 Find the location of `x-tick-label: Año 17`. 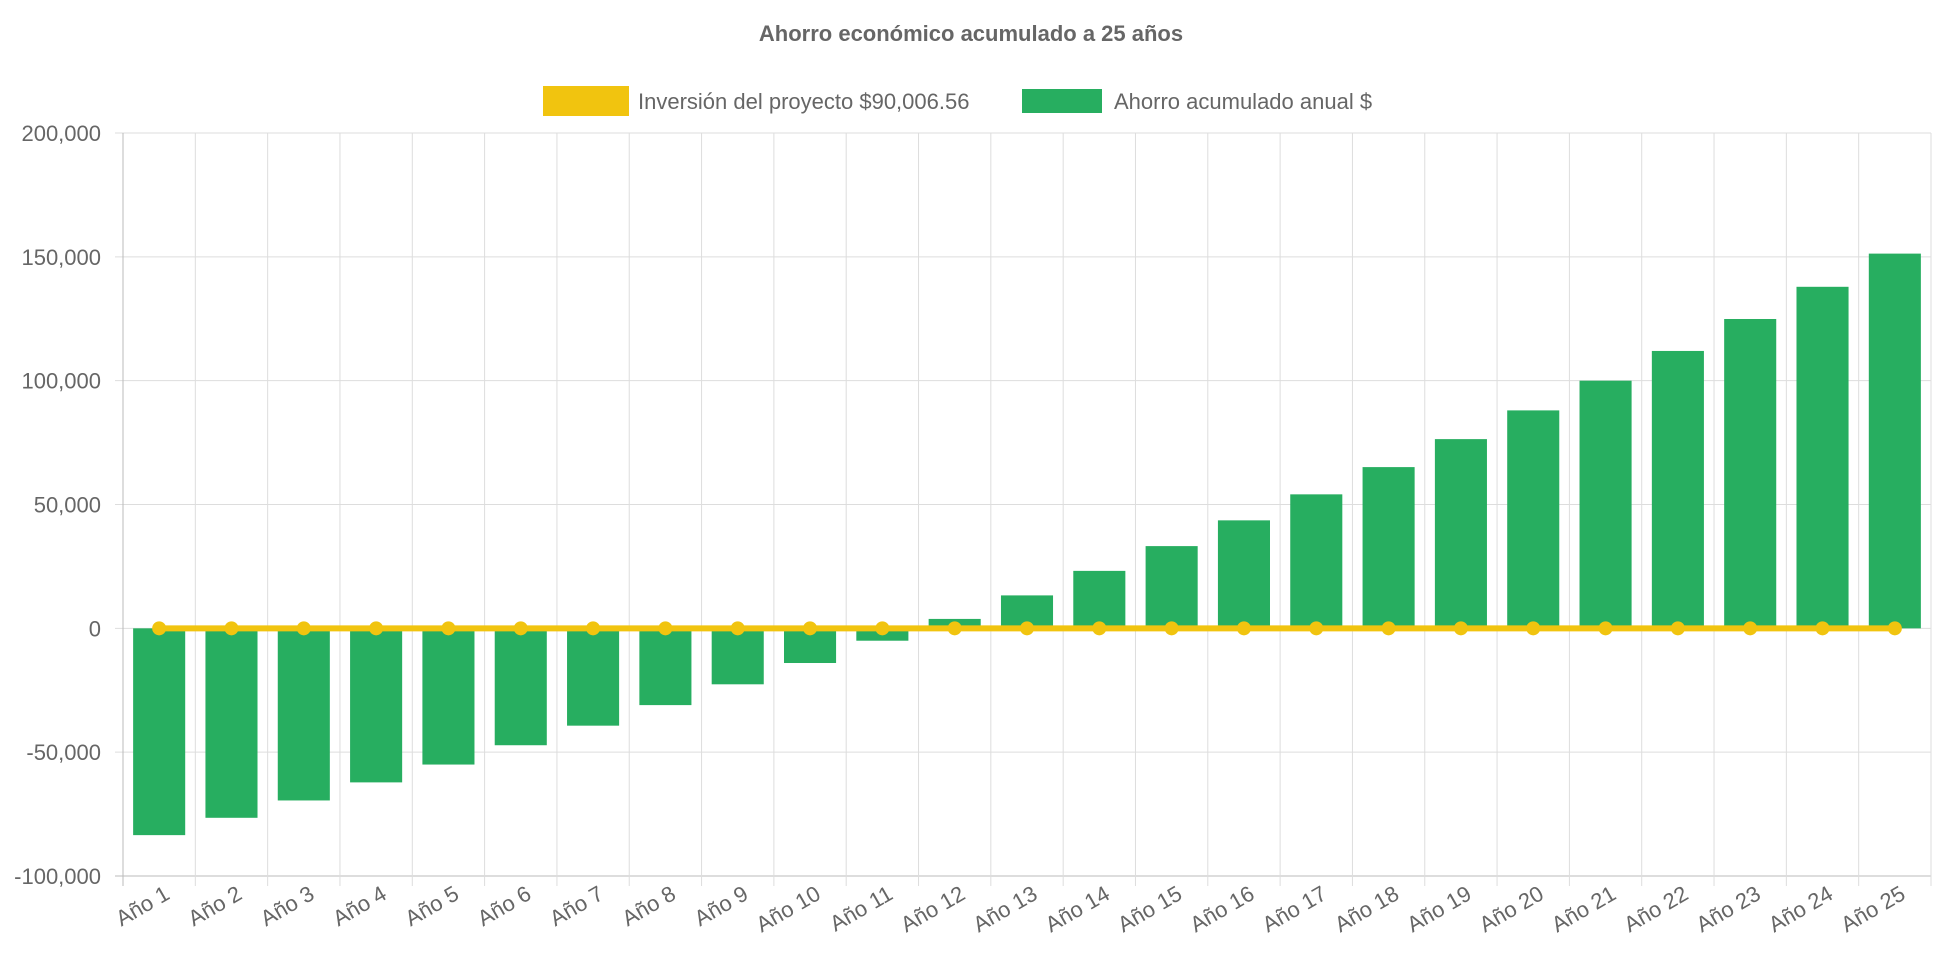

x-tick-label: Año 17 is located at coordinates (1294, 909).